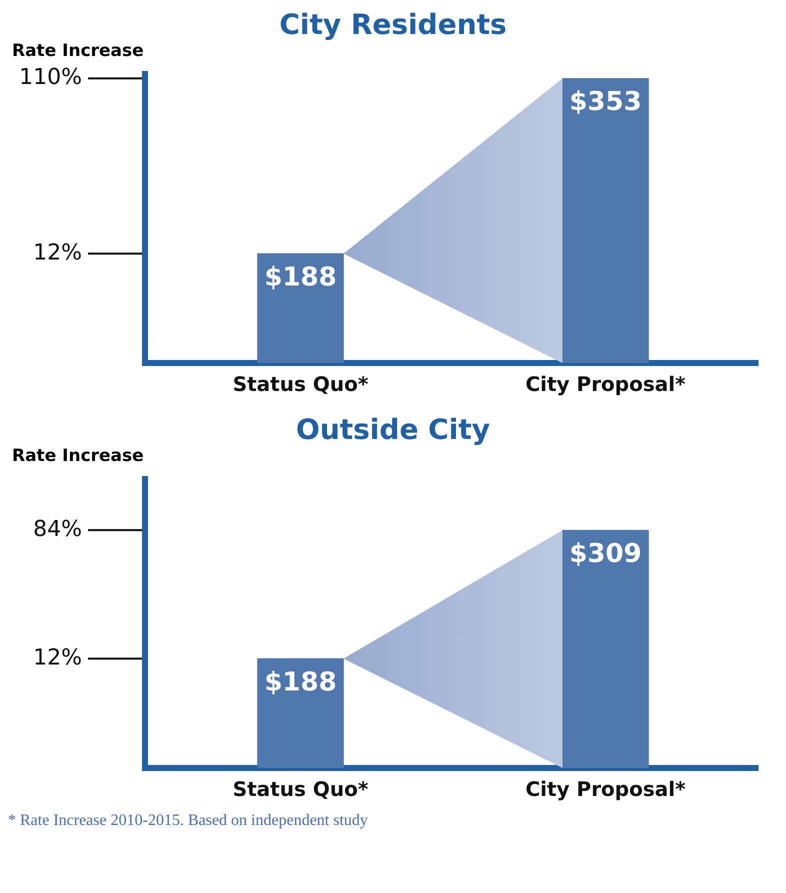  I want to click on chart-title: City Residents, so click(393, 24).